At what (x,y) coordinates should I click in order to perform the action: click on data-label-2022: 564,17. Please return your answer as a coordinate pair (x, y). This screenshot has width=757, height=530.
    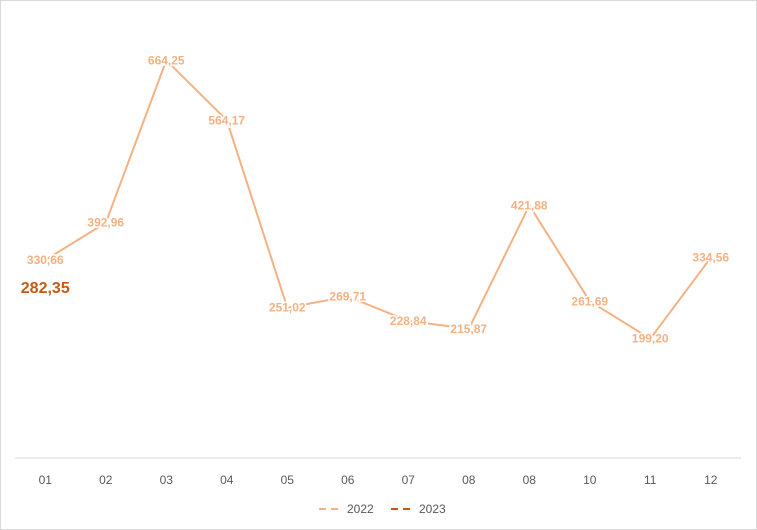
    Looking at the image, I should click on (226, 120).